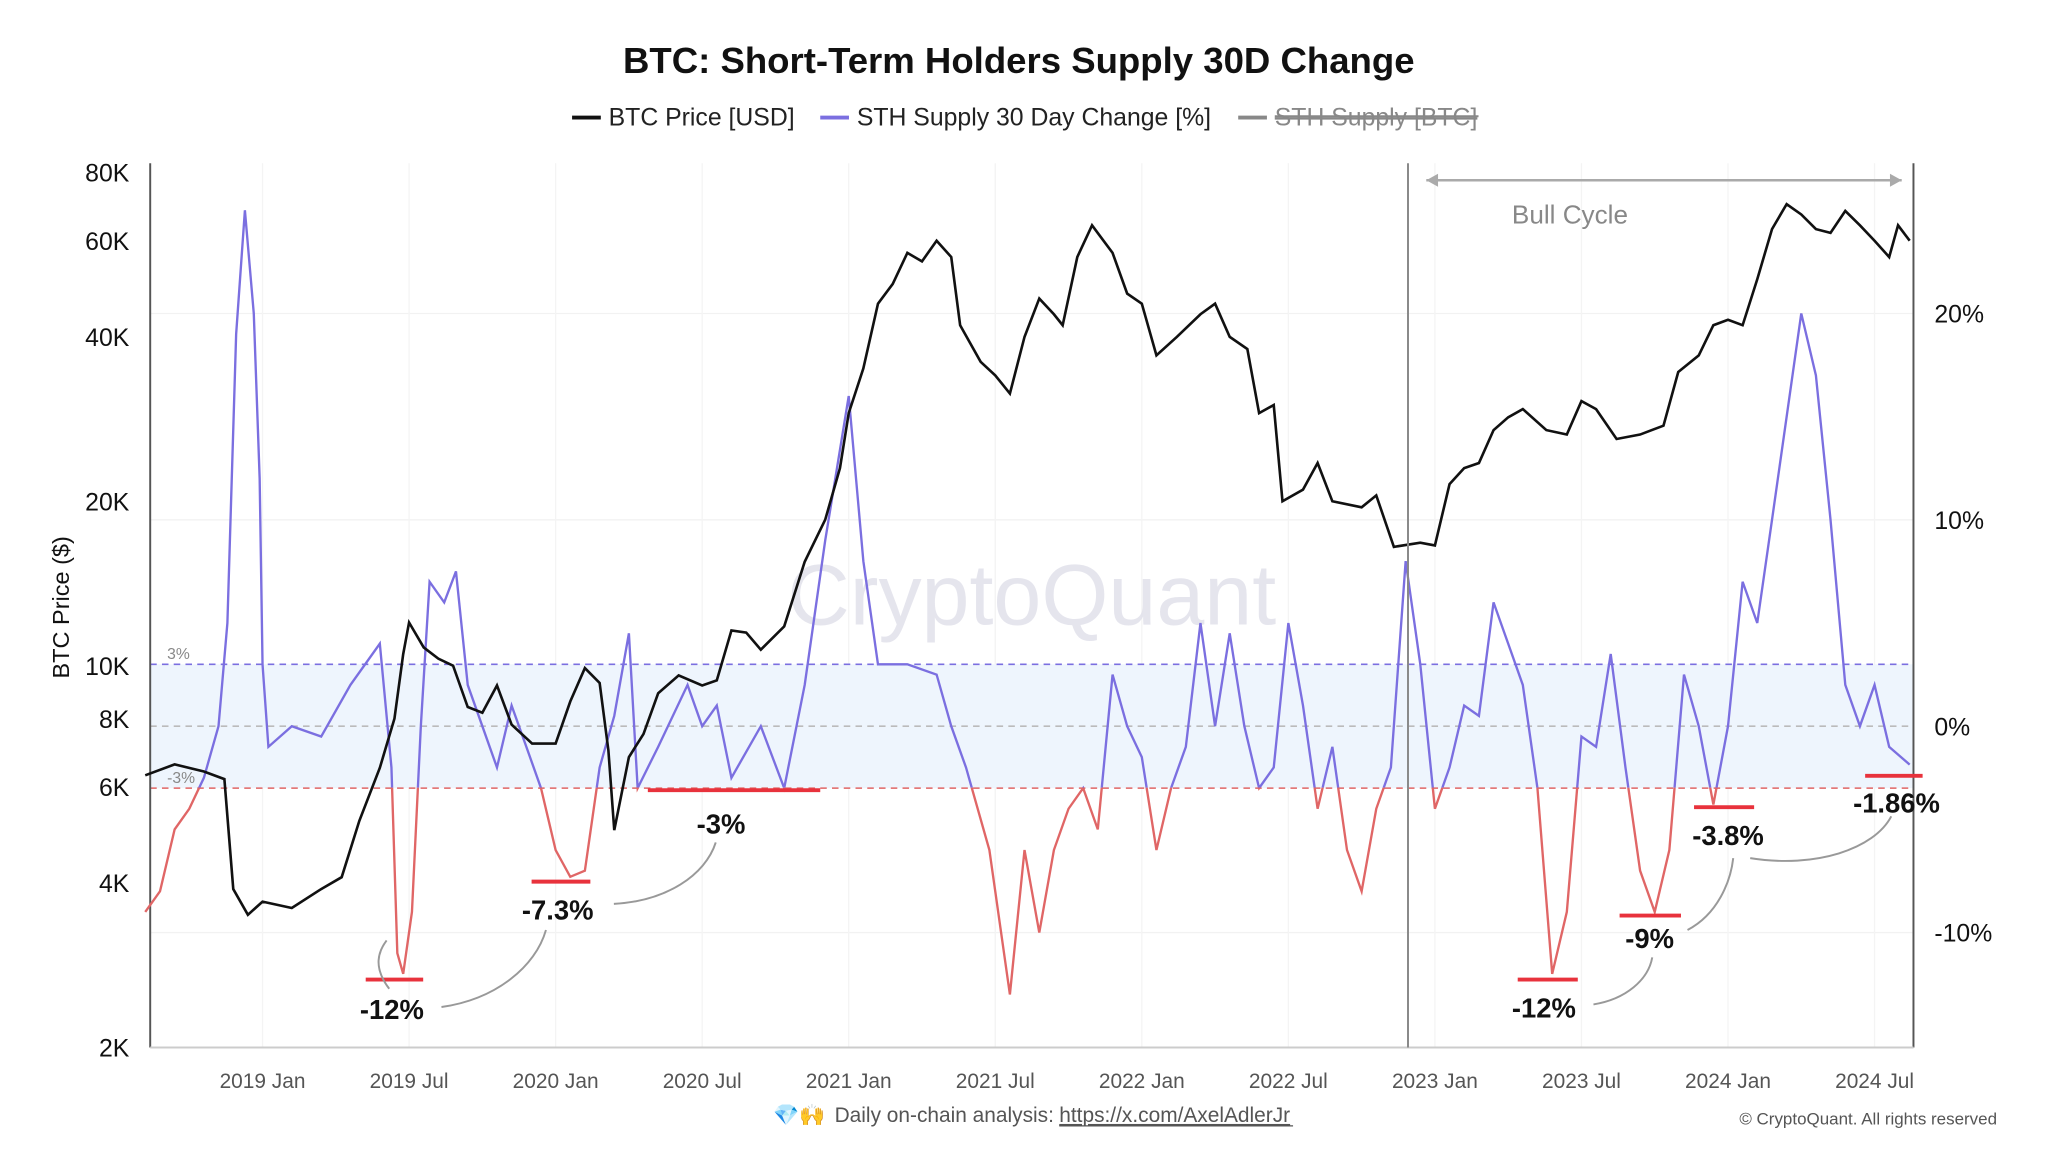 This screenshot has width=2048, height=1152. I want to click on y-left-tick-label: 6K, so click(114, 788).